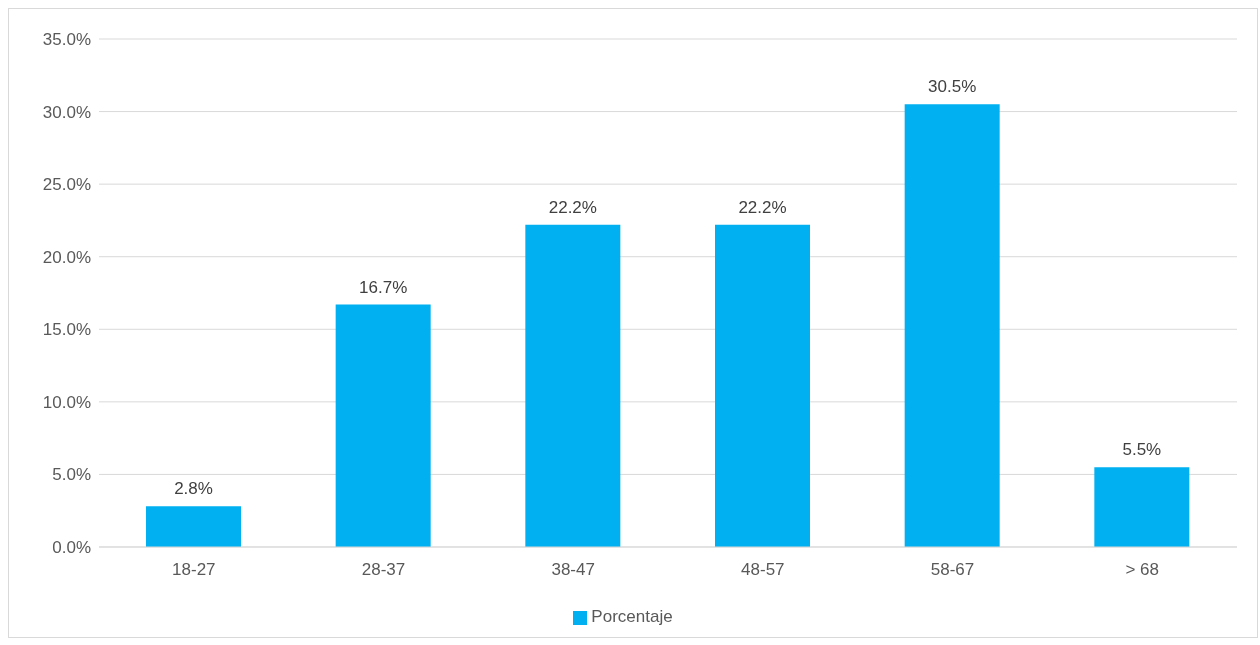 The height and width of the screenshot is (645, 1260). What do you see at coordinates (1142, 450) in the screenshot?
I see `data-label: 5.5%` at bounding box center [1142, 450].